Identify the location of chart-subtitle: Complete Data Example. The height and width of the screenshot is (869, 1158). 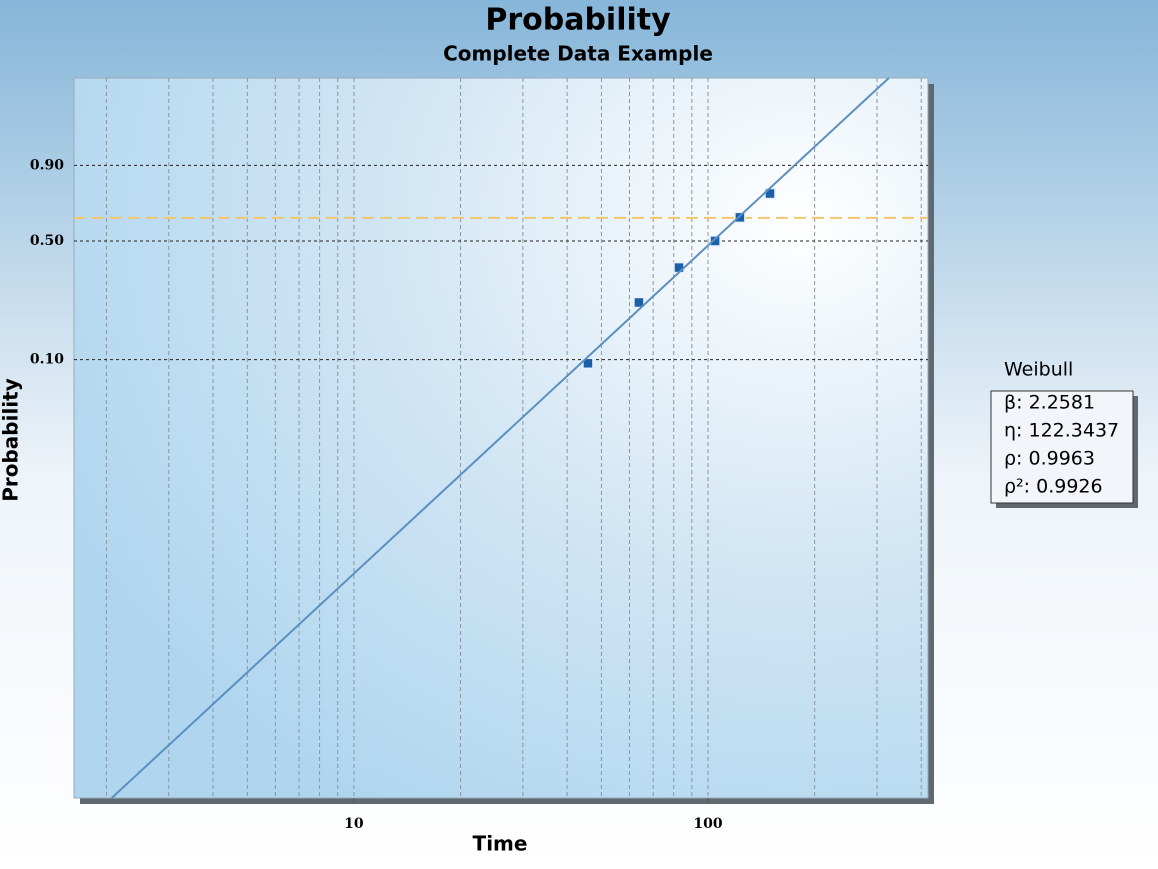
(578, 54).